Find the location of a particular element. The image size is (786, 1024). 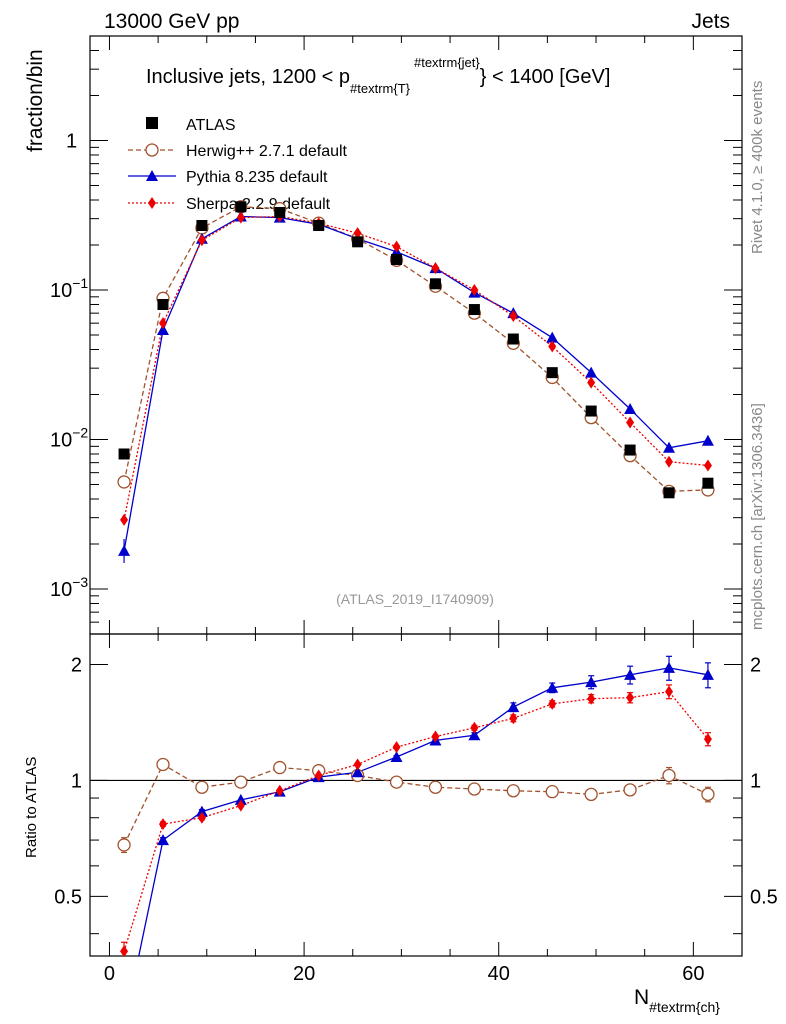

plot-title-end: } < 1400 [GeV] is located at coordinates (545, 77).